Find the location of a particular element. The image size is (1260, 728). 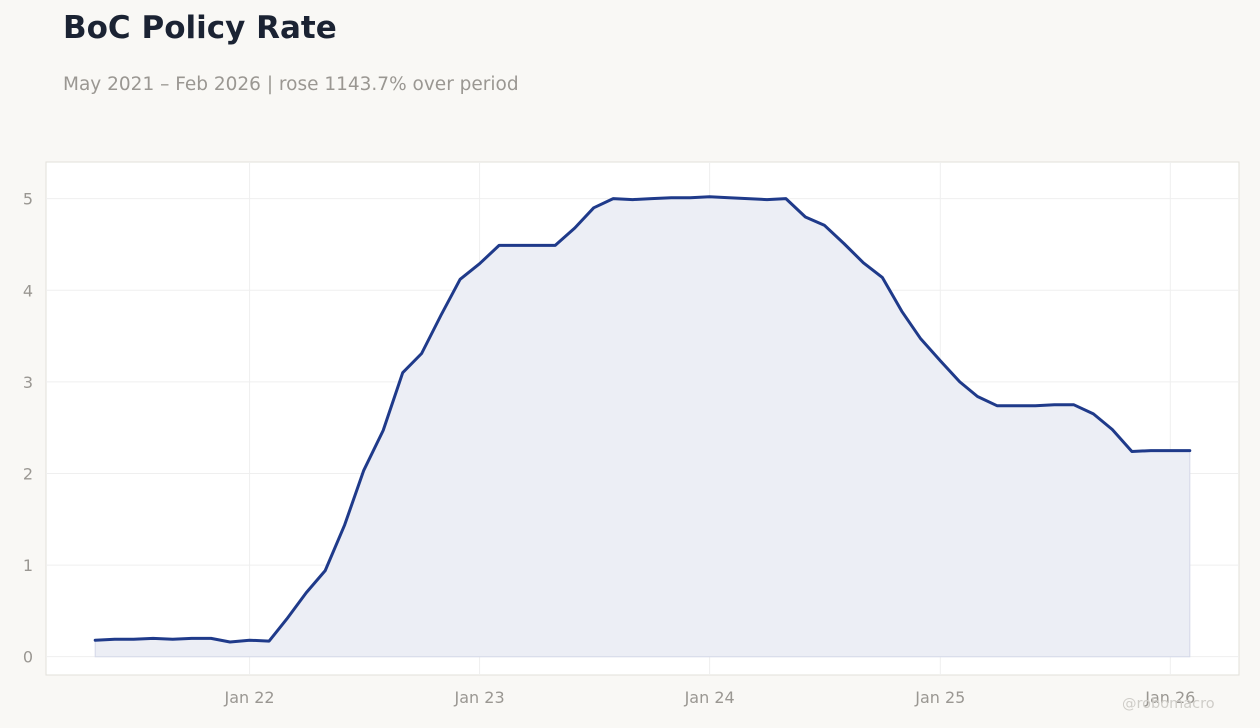

x-axis-ticks: Jan 22 Jan 23 Jan 24 Jan 25 Jan 26 is located at coordinates (710, 697).